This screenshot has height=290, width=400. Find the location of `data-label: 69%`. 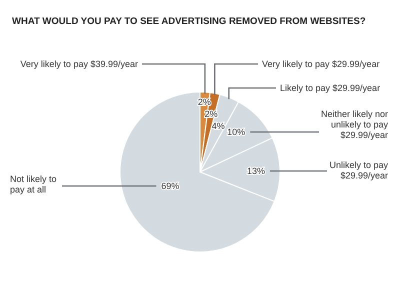

data-label: 69% is located at coordinates (170, 186).